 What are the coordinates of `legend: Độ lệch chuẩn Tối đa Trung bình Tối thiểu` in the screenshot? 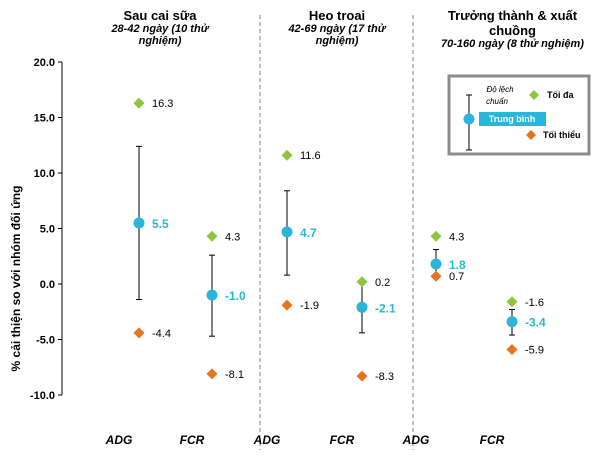 It's located at (519, 115).